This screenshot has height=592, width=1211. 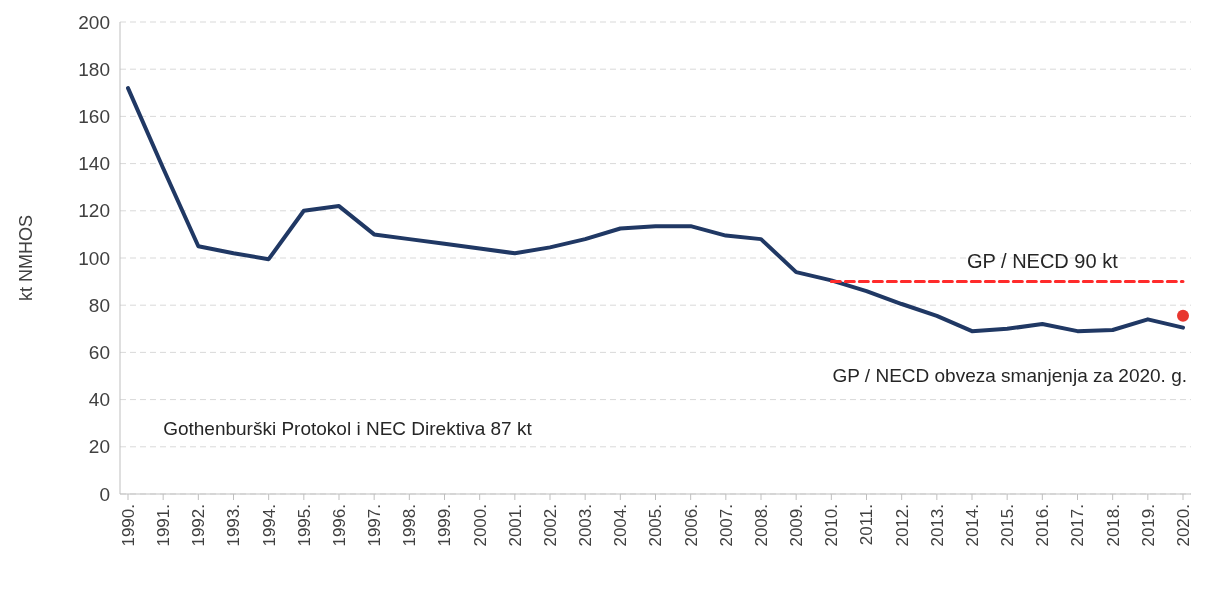 I want to click on y-axis-title: kt NMHOS, so click(x=26, y=258).